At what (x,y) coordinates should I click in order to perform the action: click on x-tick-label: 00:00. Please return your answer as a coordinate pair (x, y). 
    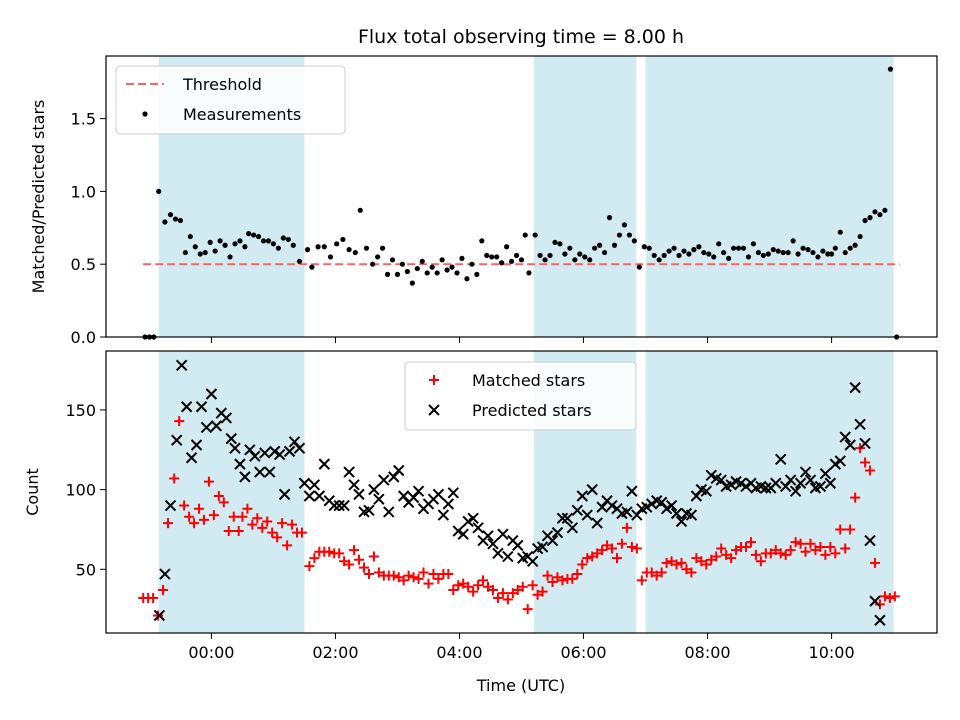
    Looking at the image, I should click on (211, 652).